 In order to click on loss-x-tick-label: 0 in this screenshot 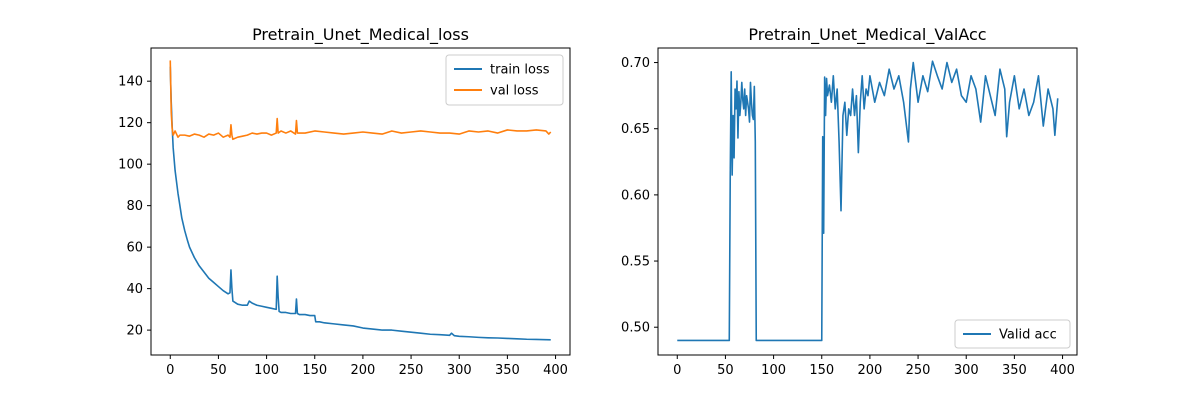, I will do `click(170, 370)`.